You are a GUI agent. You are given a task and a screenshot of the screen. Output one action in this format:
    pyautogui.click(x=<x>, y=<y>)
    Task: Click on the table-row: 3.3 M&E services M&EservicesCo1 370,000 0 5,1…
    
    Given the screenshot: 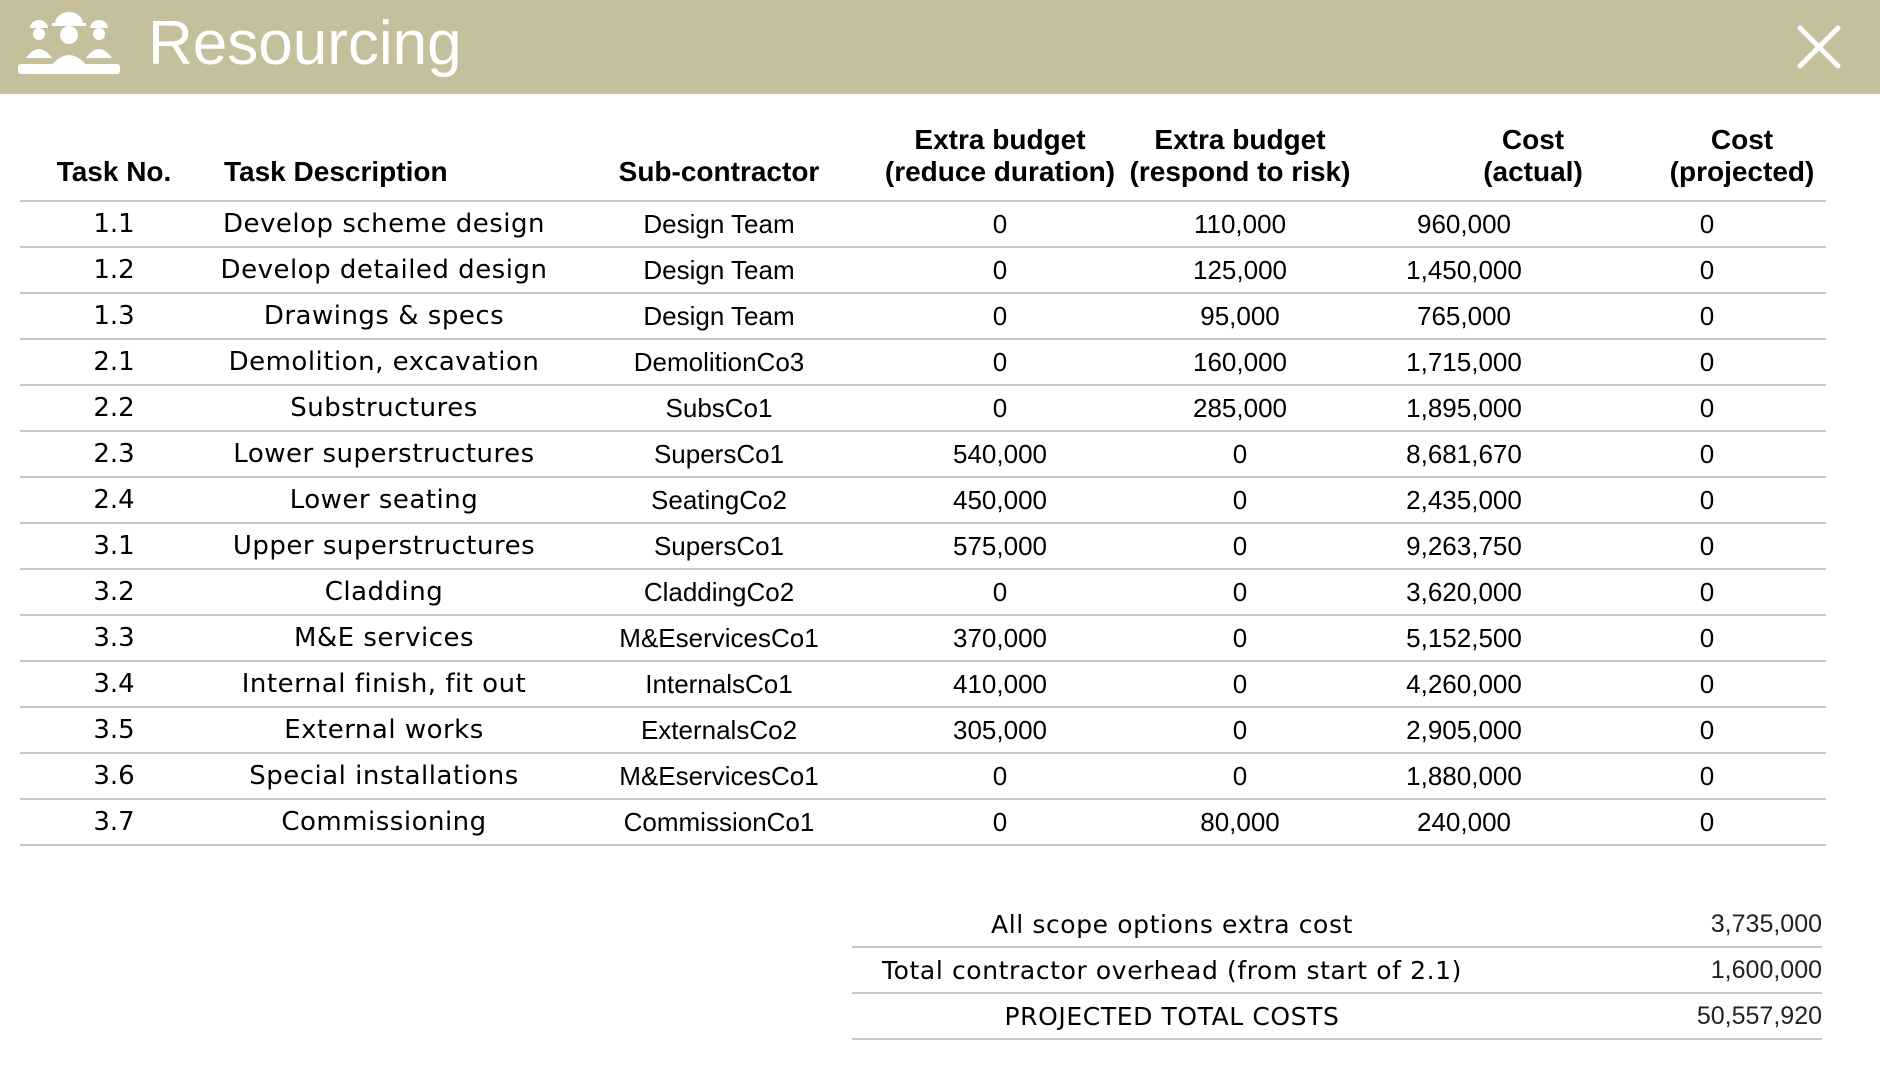 What is the action you would take?
    pyautogui.click(x=923, y=638)
    